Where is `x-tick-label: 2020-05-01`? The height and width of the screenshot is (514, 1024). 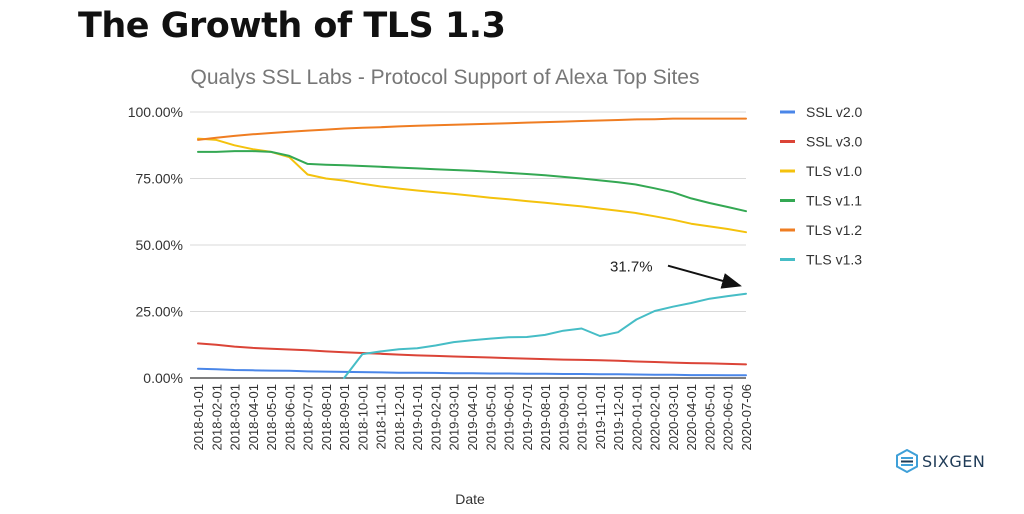
x-tick-label: 2020-05-01 is located at coordinates (709, 417).